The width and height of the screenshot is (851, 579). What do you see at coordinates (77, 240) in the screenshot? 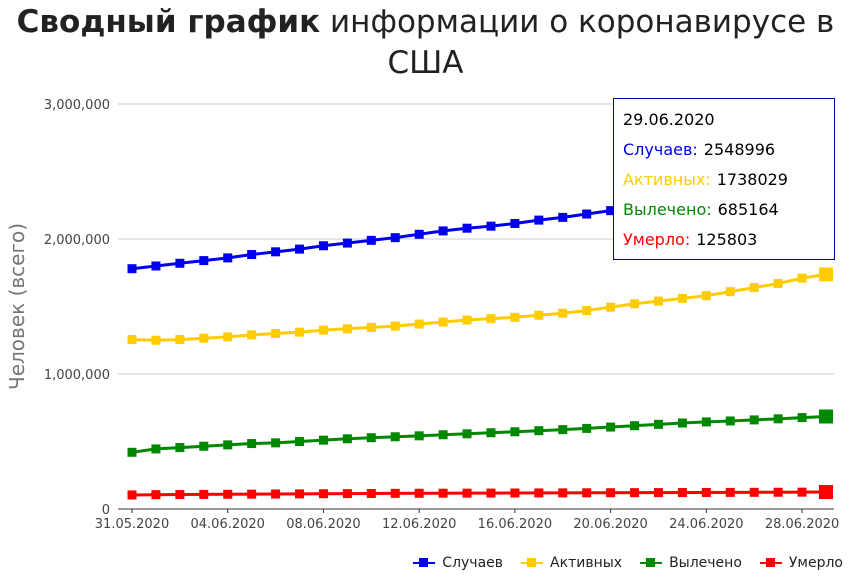
I see `y-tick-label: 2,000,000` at bounding box center [77, 240].